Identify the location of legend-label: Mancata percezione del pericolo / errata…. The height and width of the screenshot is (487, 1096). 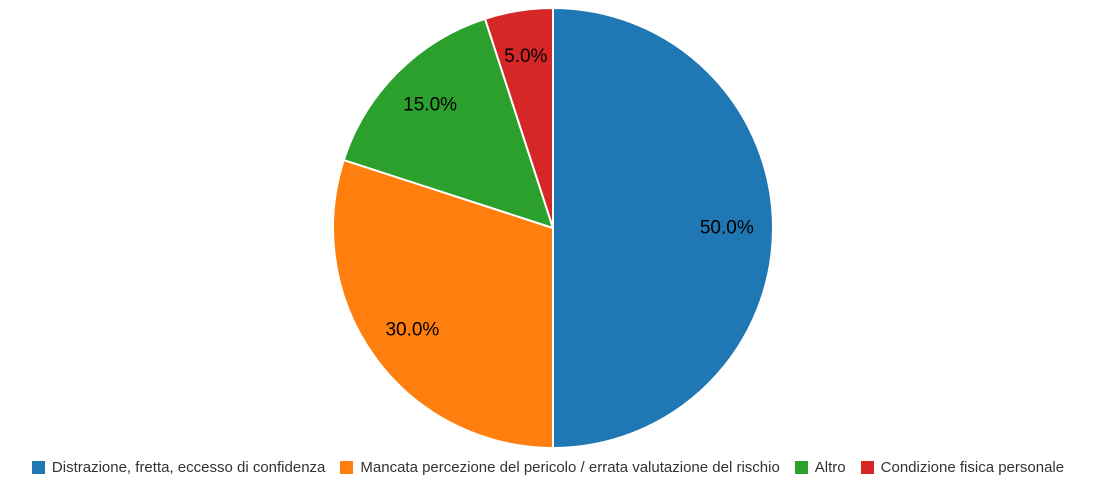
(570, 467).